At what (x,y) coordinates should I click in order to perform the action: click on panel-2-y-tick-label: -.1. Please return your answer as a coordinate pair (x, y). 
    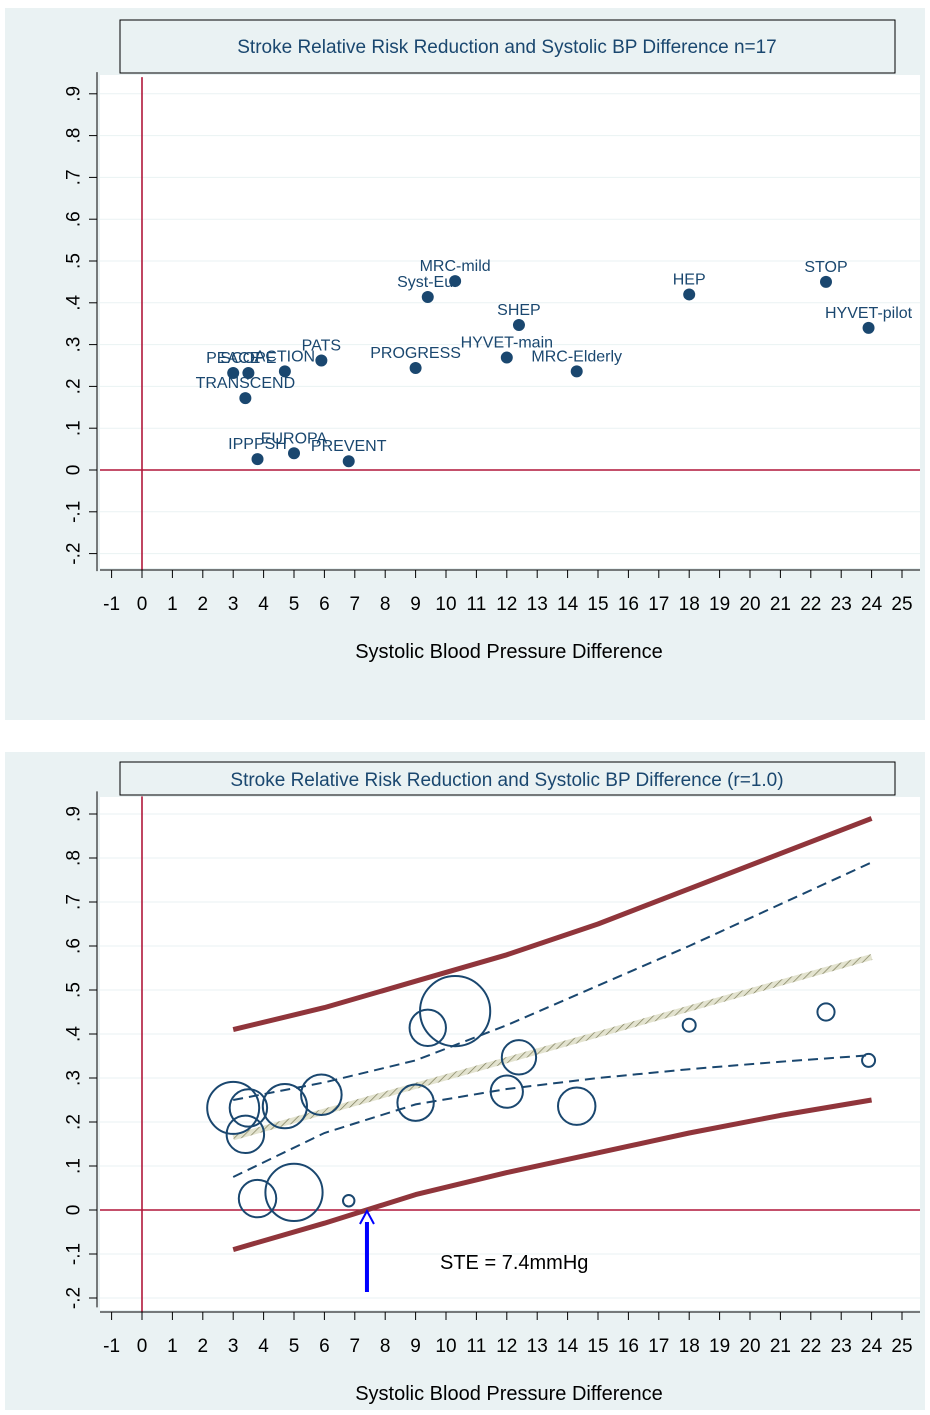
    Looking at the image, I should click on (74, 1254).